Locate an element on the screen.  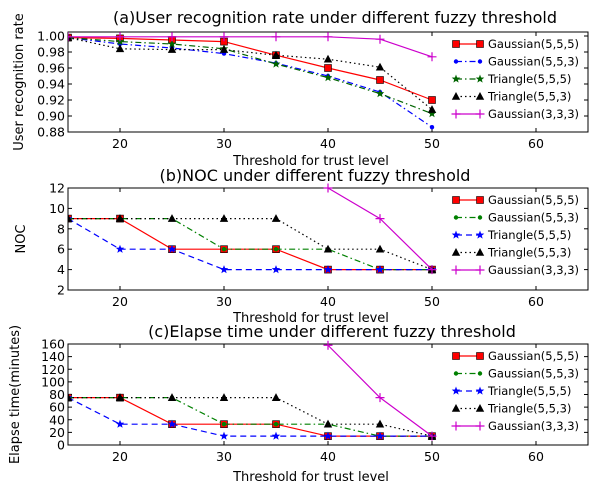
y-tick-label: 0.88 is located at coordinates (51, 132).